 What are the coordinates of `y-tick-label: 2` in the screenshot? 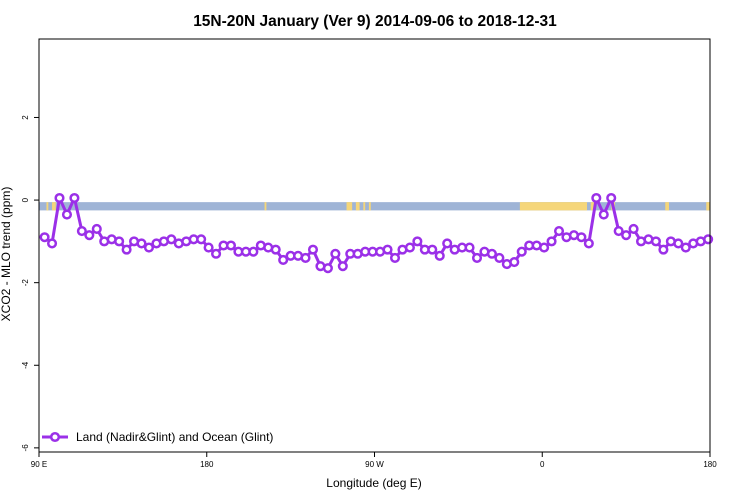 It's located at (25, 117).